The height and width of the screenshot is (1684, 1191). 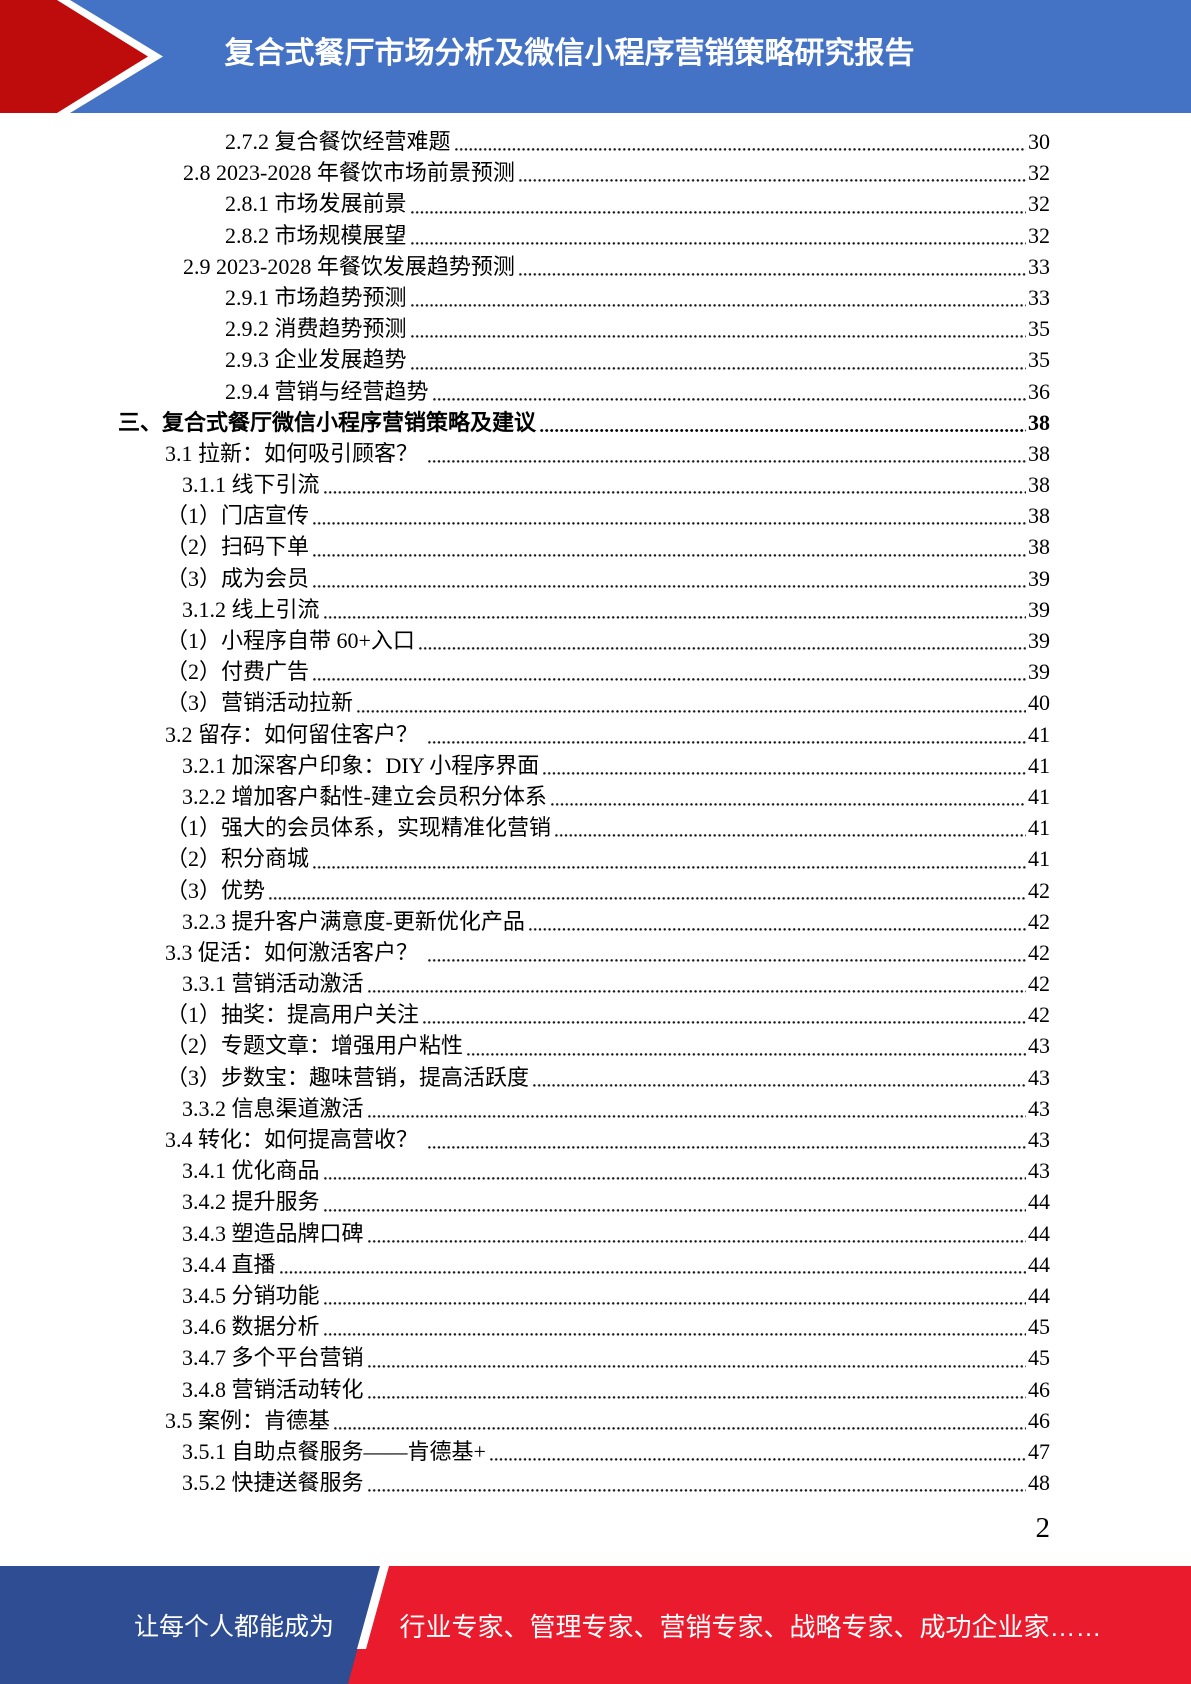 What do you see at coordinates (190, 1625) in the screenshot?
I see `footer-blue-shape` at bounding box center [190, 1625].